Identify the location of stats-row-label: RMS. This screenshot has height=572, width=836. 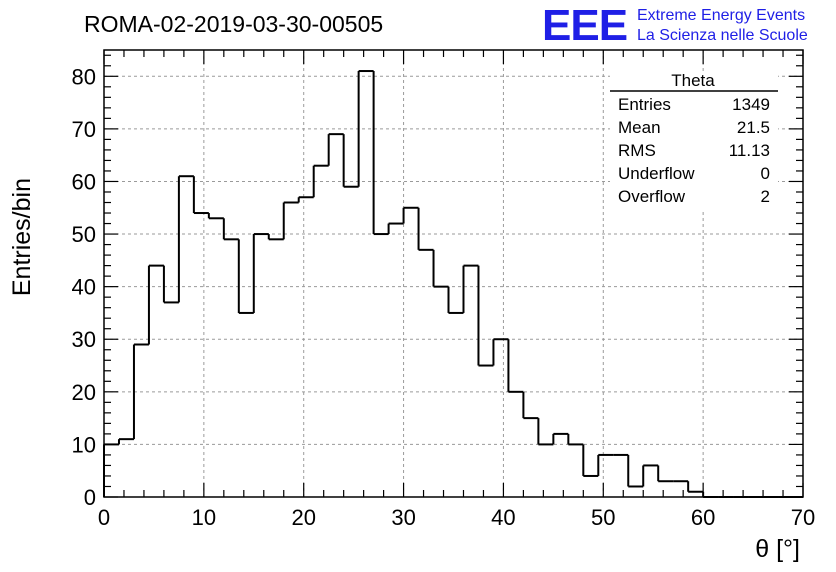
(637, 150).